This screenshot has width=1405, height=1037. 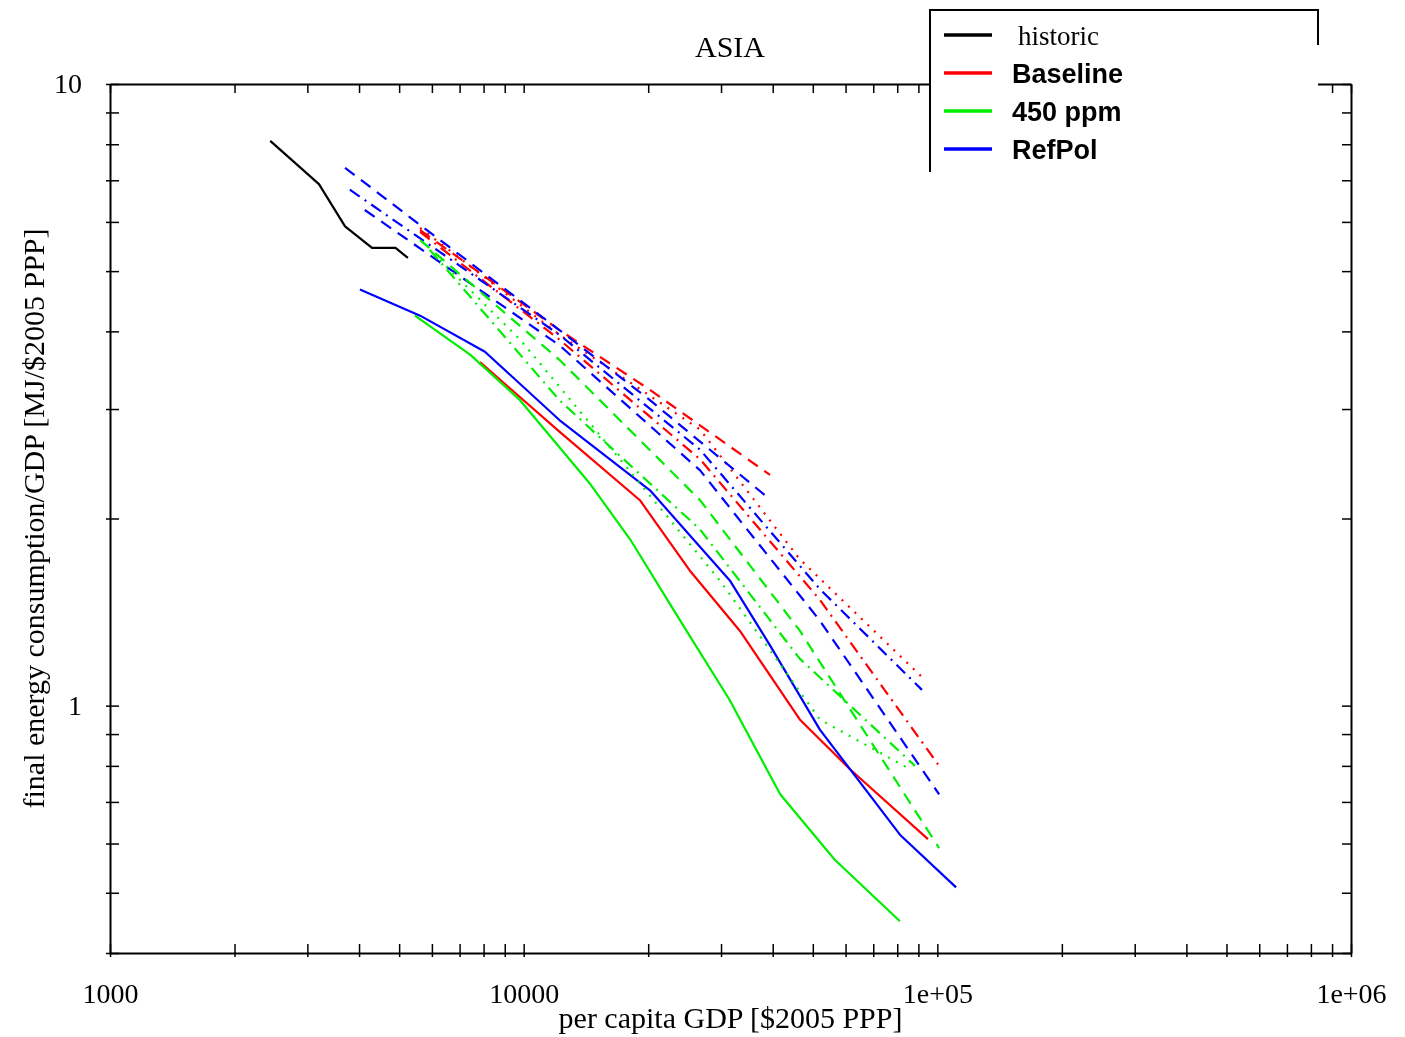 I want to click on legend-label: Baseline, so click(x=1068, y=74).